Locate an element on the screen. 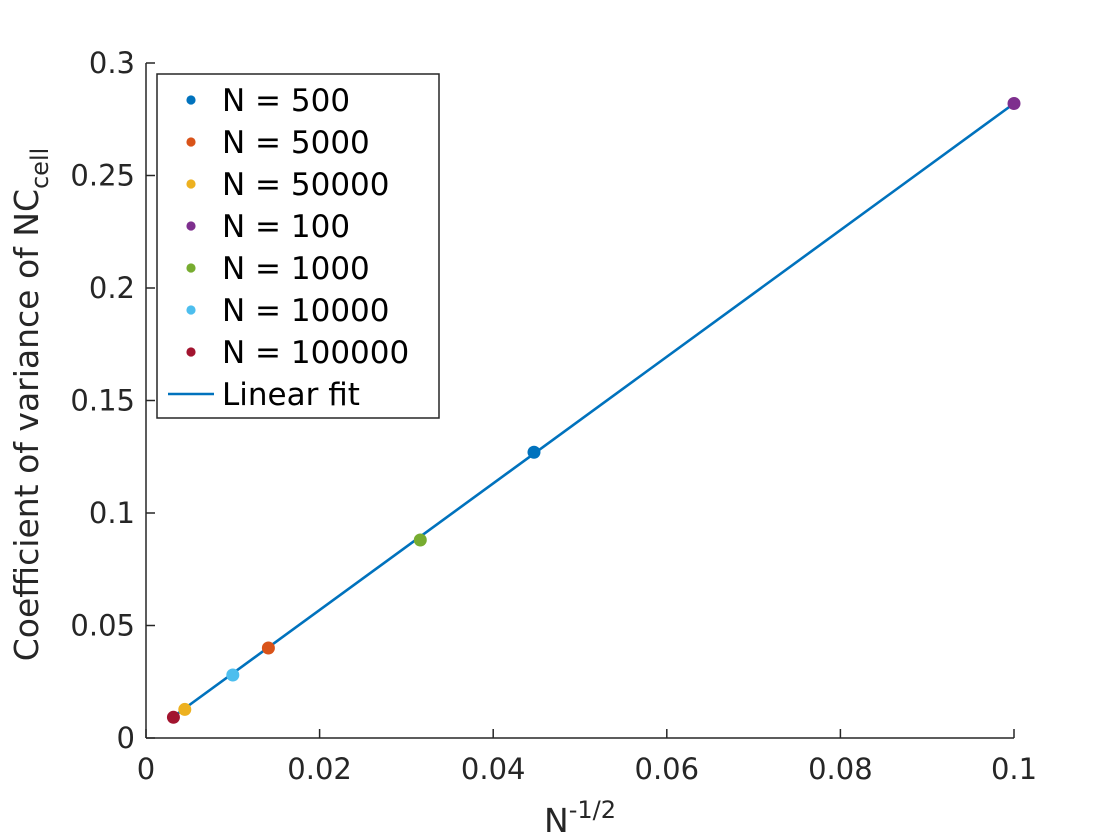 This screenshot has height=840, width=1120. legend-label: N = 50000 is located at coordinates (306, 185).